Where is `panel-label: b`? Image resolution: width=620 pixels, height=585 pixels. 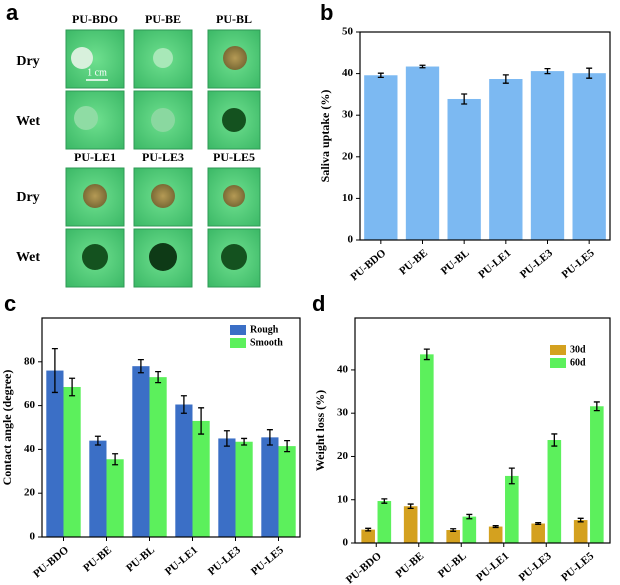 panel-label: b is located at coordinates (326, 12).